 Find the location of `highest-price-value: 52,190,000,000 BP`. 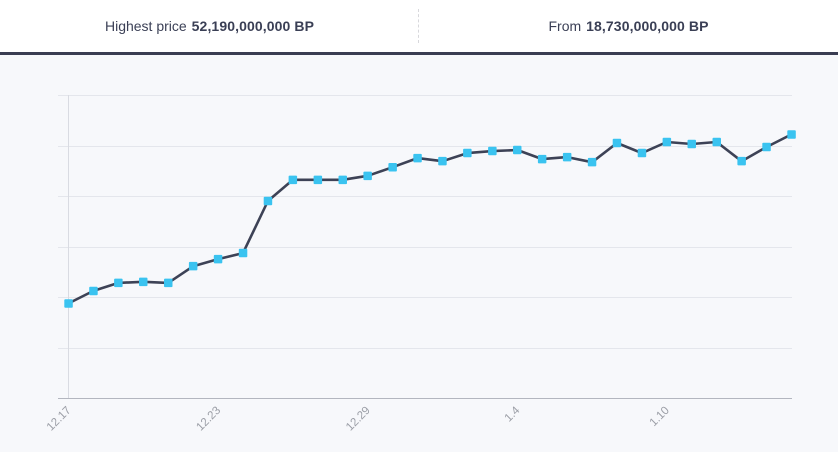

highest-price-value: 52,190,000,000 BP is located at coordinates (253, 26).